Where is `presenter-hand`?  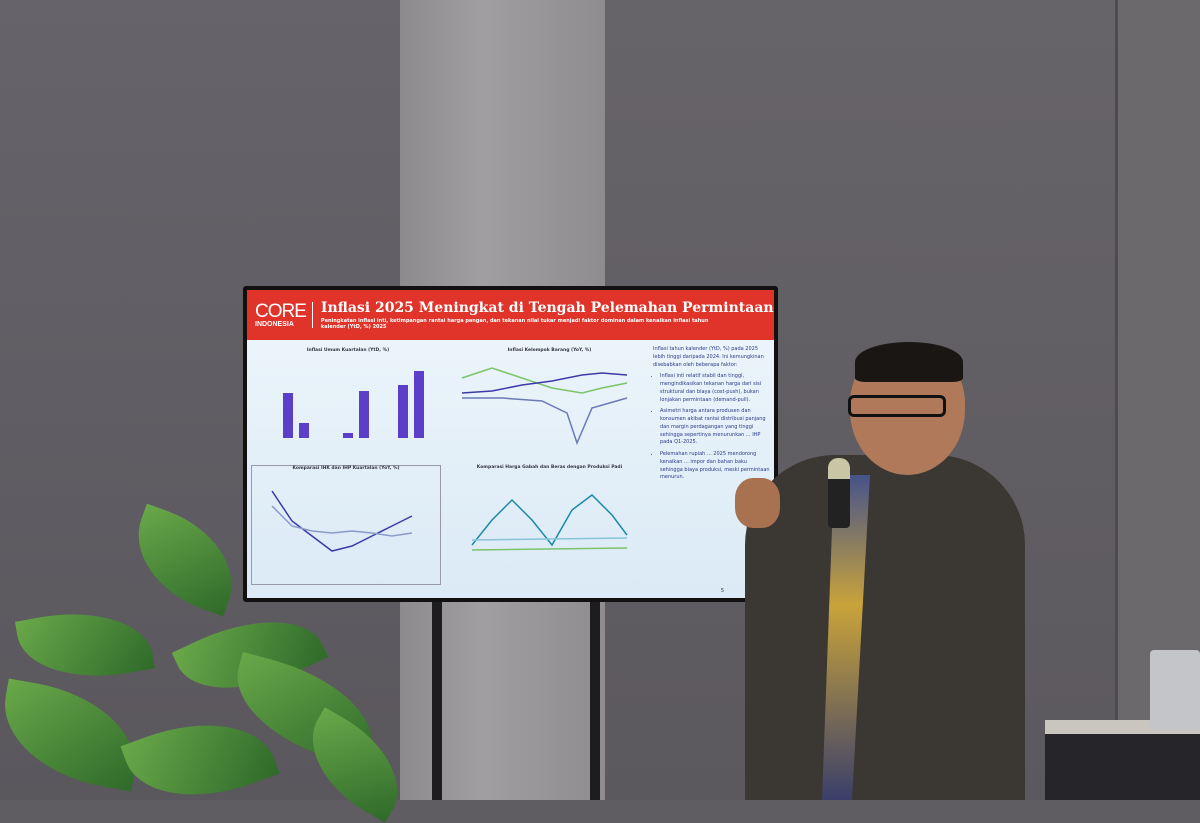
presenter-hand is located at coordinates (757, 503).